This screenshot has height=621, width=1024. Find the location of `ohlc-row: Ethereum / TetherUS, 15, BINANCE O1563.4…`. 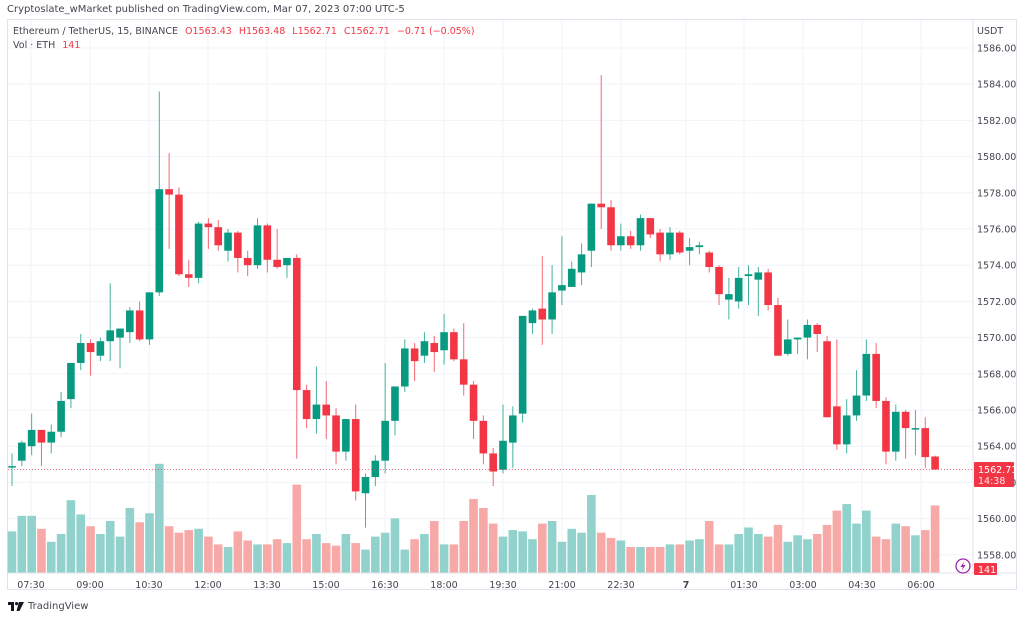

ohlc-row: Ethereum / TetherUS, 15, BINANCE O1563.4… is located at coordinates (246, 32).